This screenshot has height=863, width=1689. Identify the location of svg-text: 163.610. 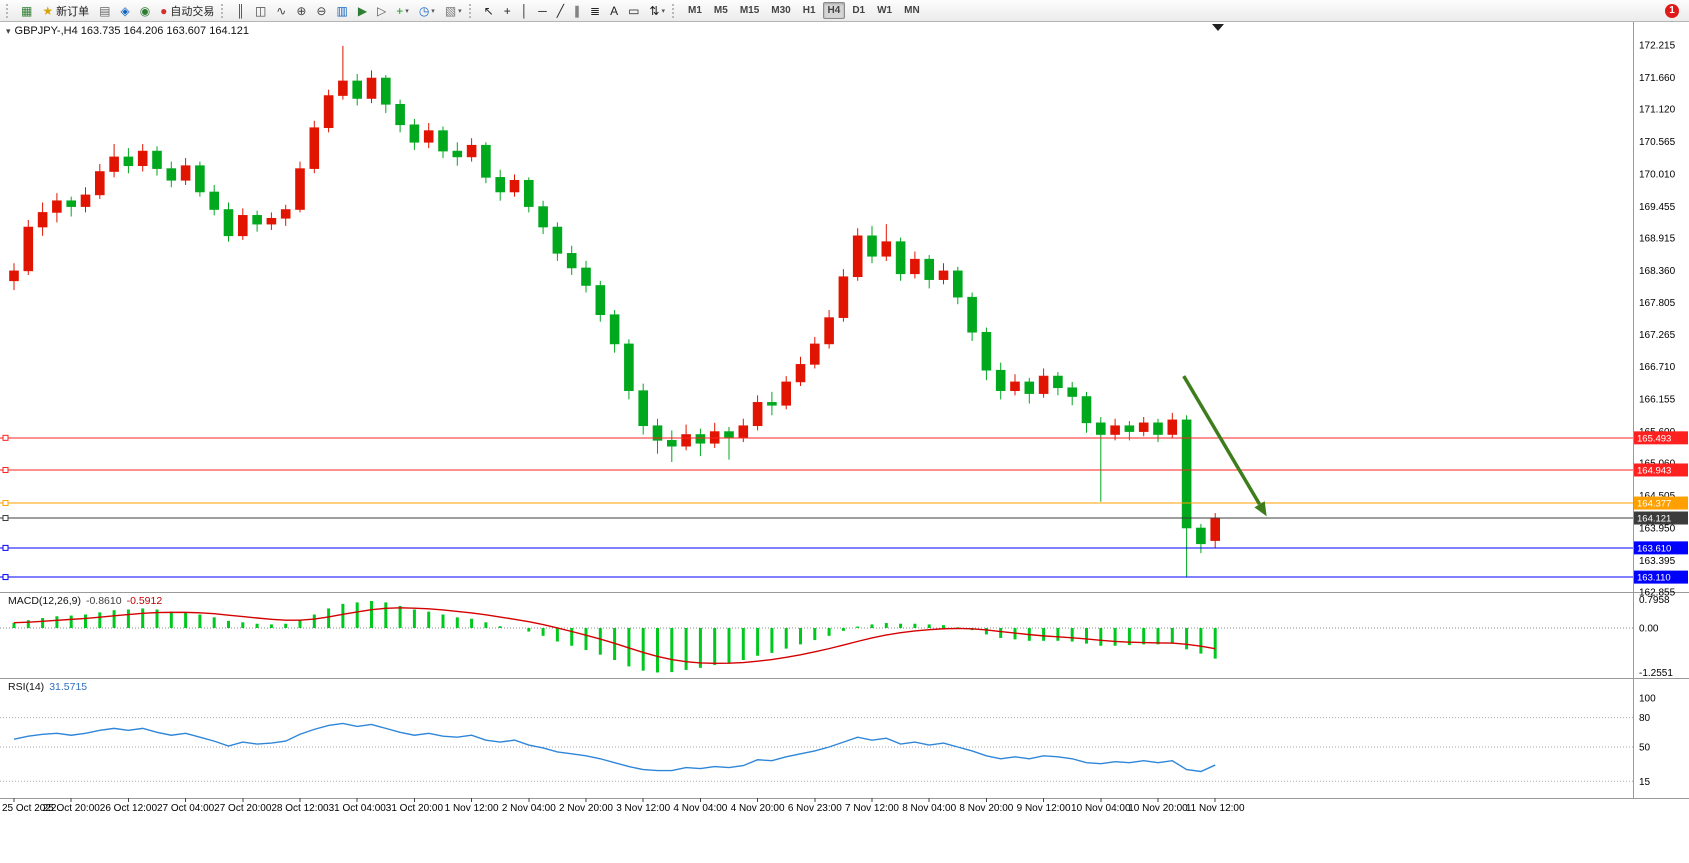
(1654, 548).